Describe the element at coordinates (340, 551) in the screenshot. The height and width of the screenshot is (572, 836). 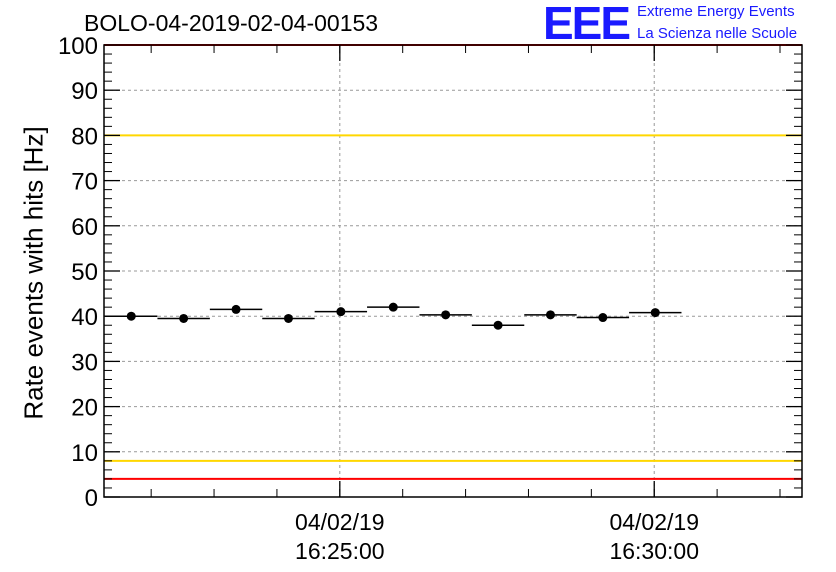
I see `x-tick-label-time: 16:25:00` at that location.